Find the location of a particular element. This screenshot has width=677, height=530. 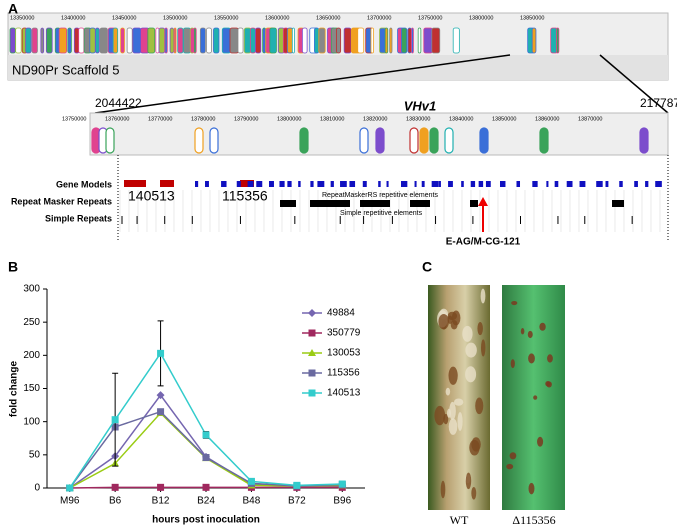

y-tick-label: 50 is located at coordinates (35, 454).